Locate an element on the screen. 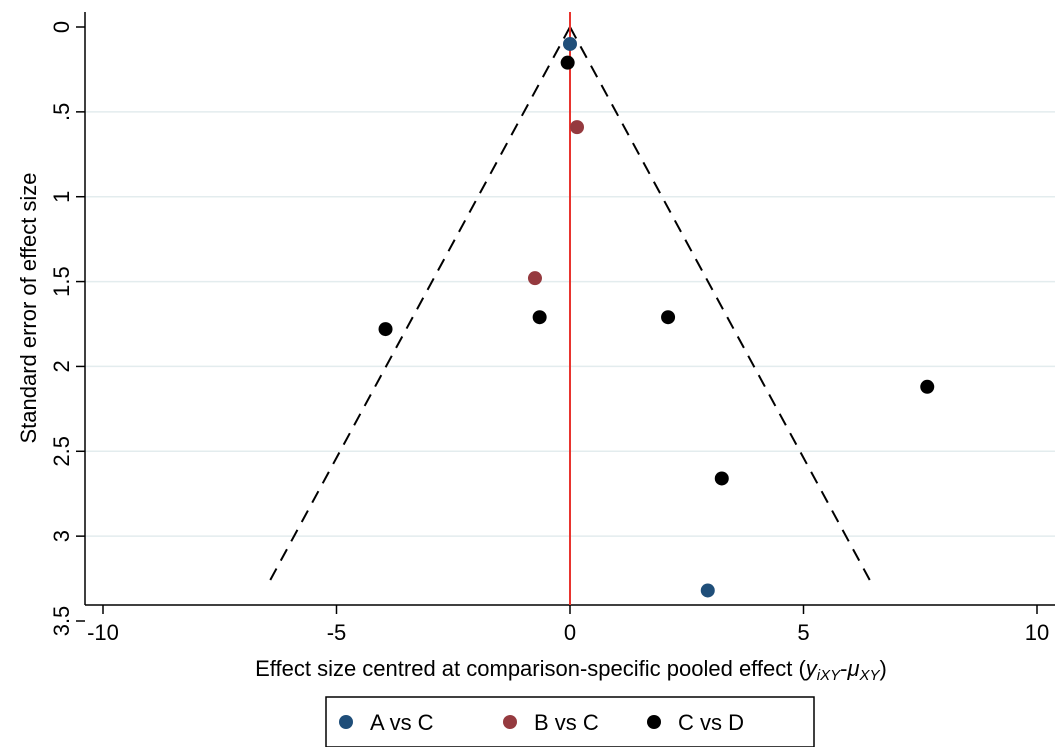  x-axis-title-close: ) is located at coordinates (883, 668).